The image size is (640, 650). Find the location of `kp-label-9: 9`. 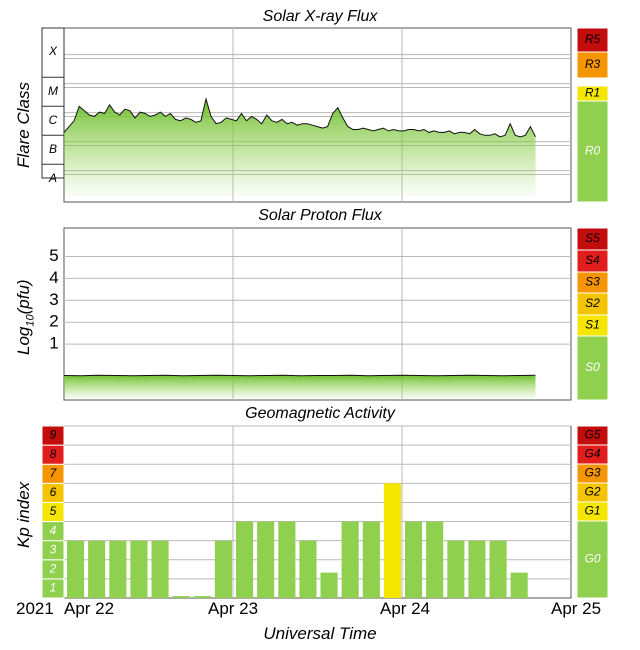

kp-label-9: 9 is located at coordinates (53, 435).